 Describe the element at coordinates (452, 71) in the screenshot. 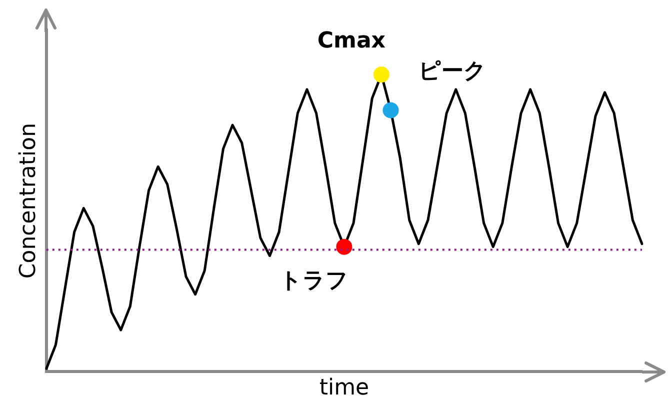

I see `annotation: ピーク` at that location.